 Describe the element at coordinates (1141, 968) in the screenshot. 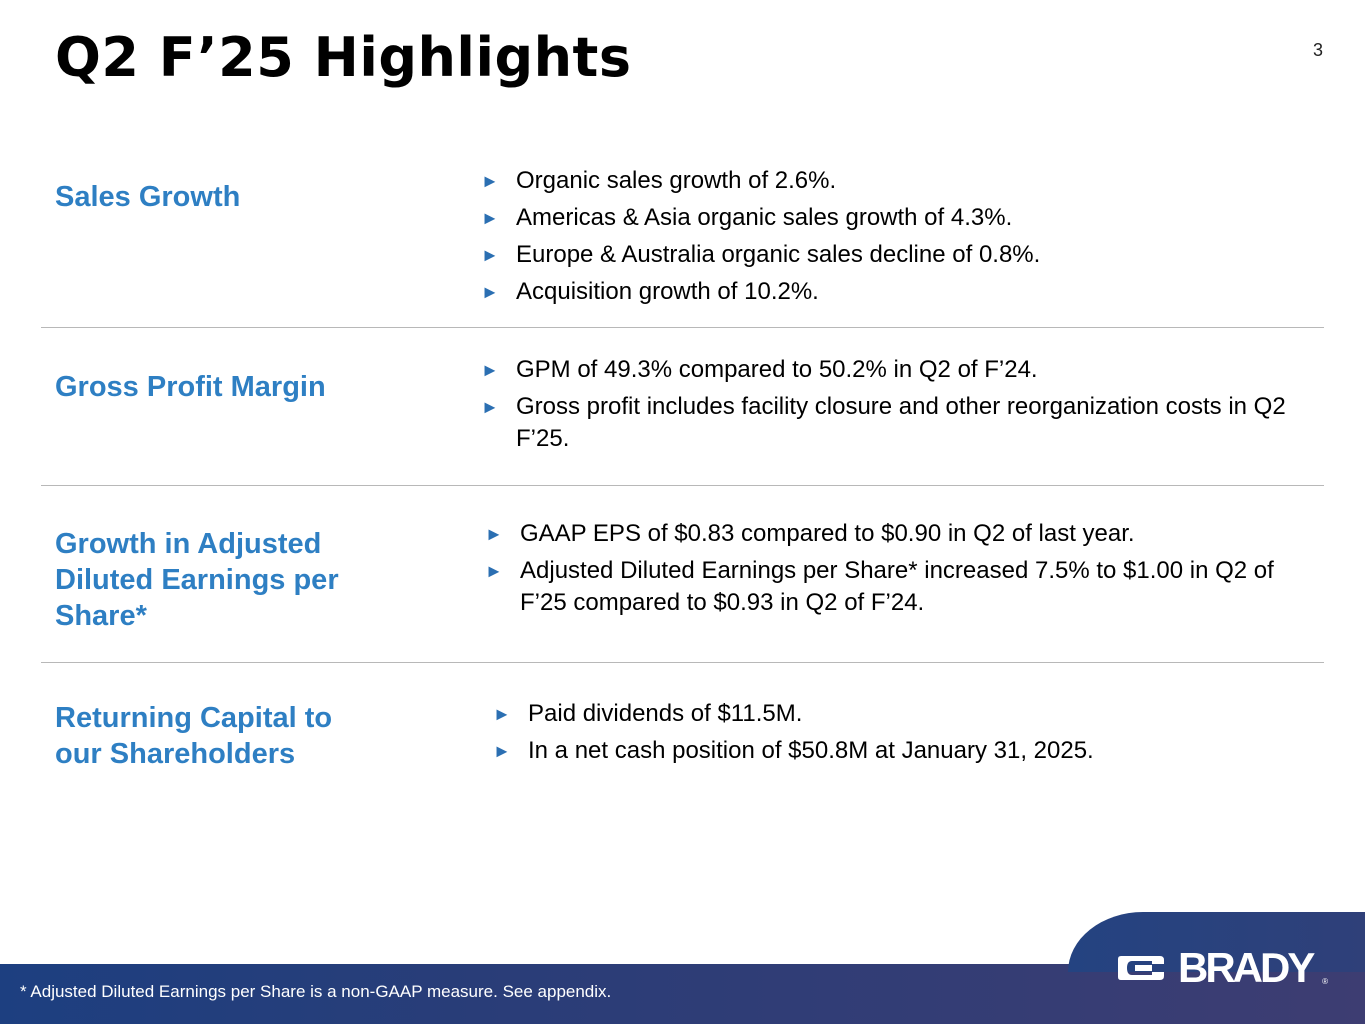

I see `brady-logo-icon` at that location.